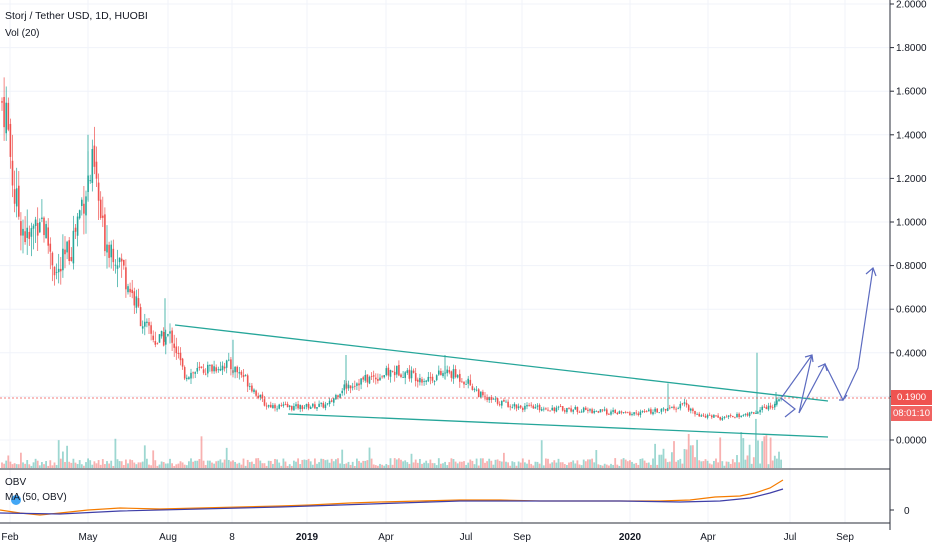 The image size is (932, 550). What do you see at coordinates (911, 179) in the screenshot?
I see `price-tick-label: 1.2000` at bounding box center [911, 179].